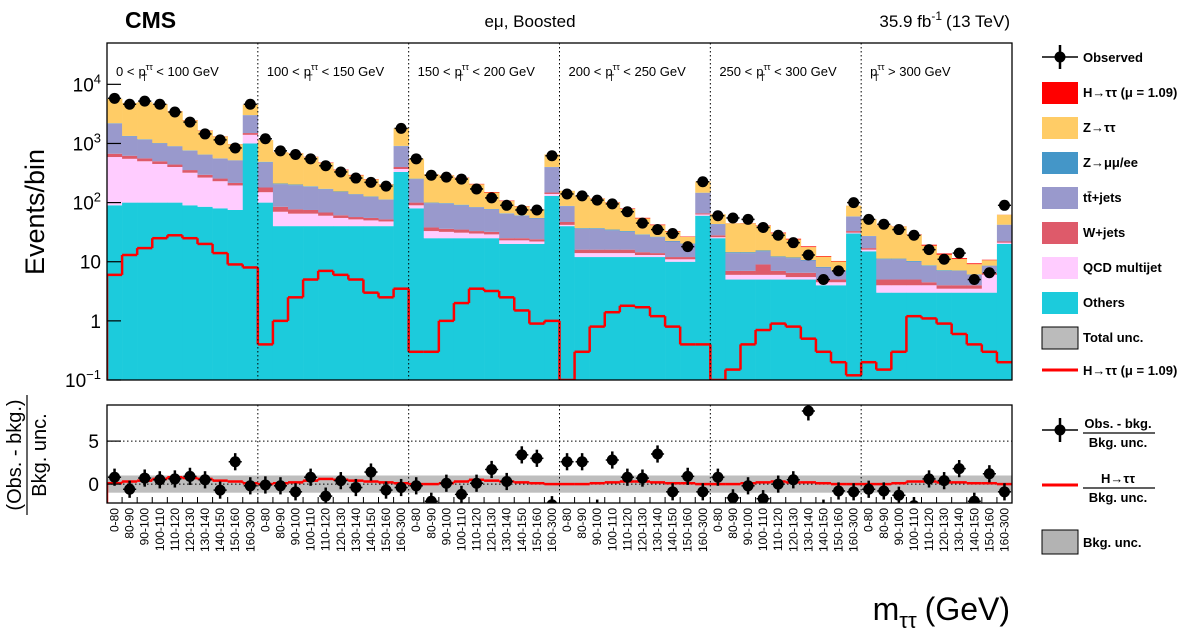  I want to click on region-right: > 300 GeV, so click(919, 71).